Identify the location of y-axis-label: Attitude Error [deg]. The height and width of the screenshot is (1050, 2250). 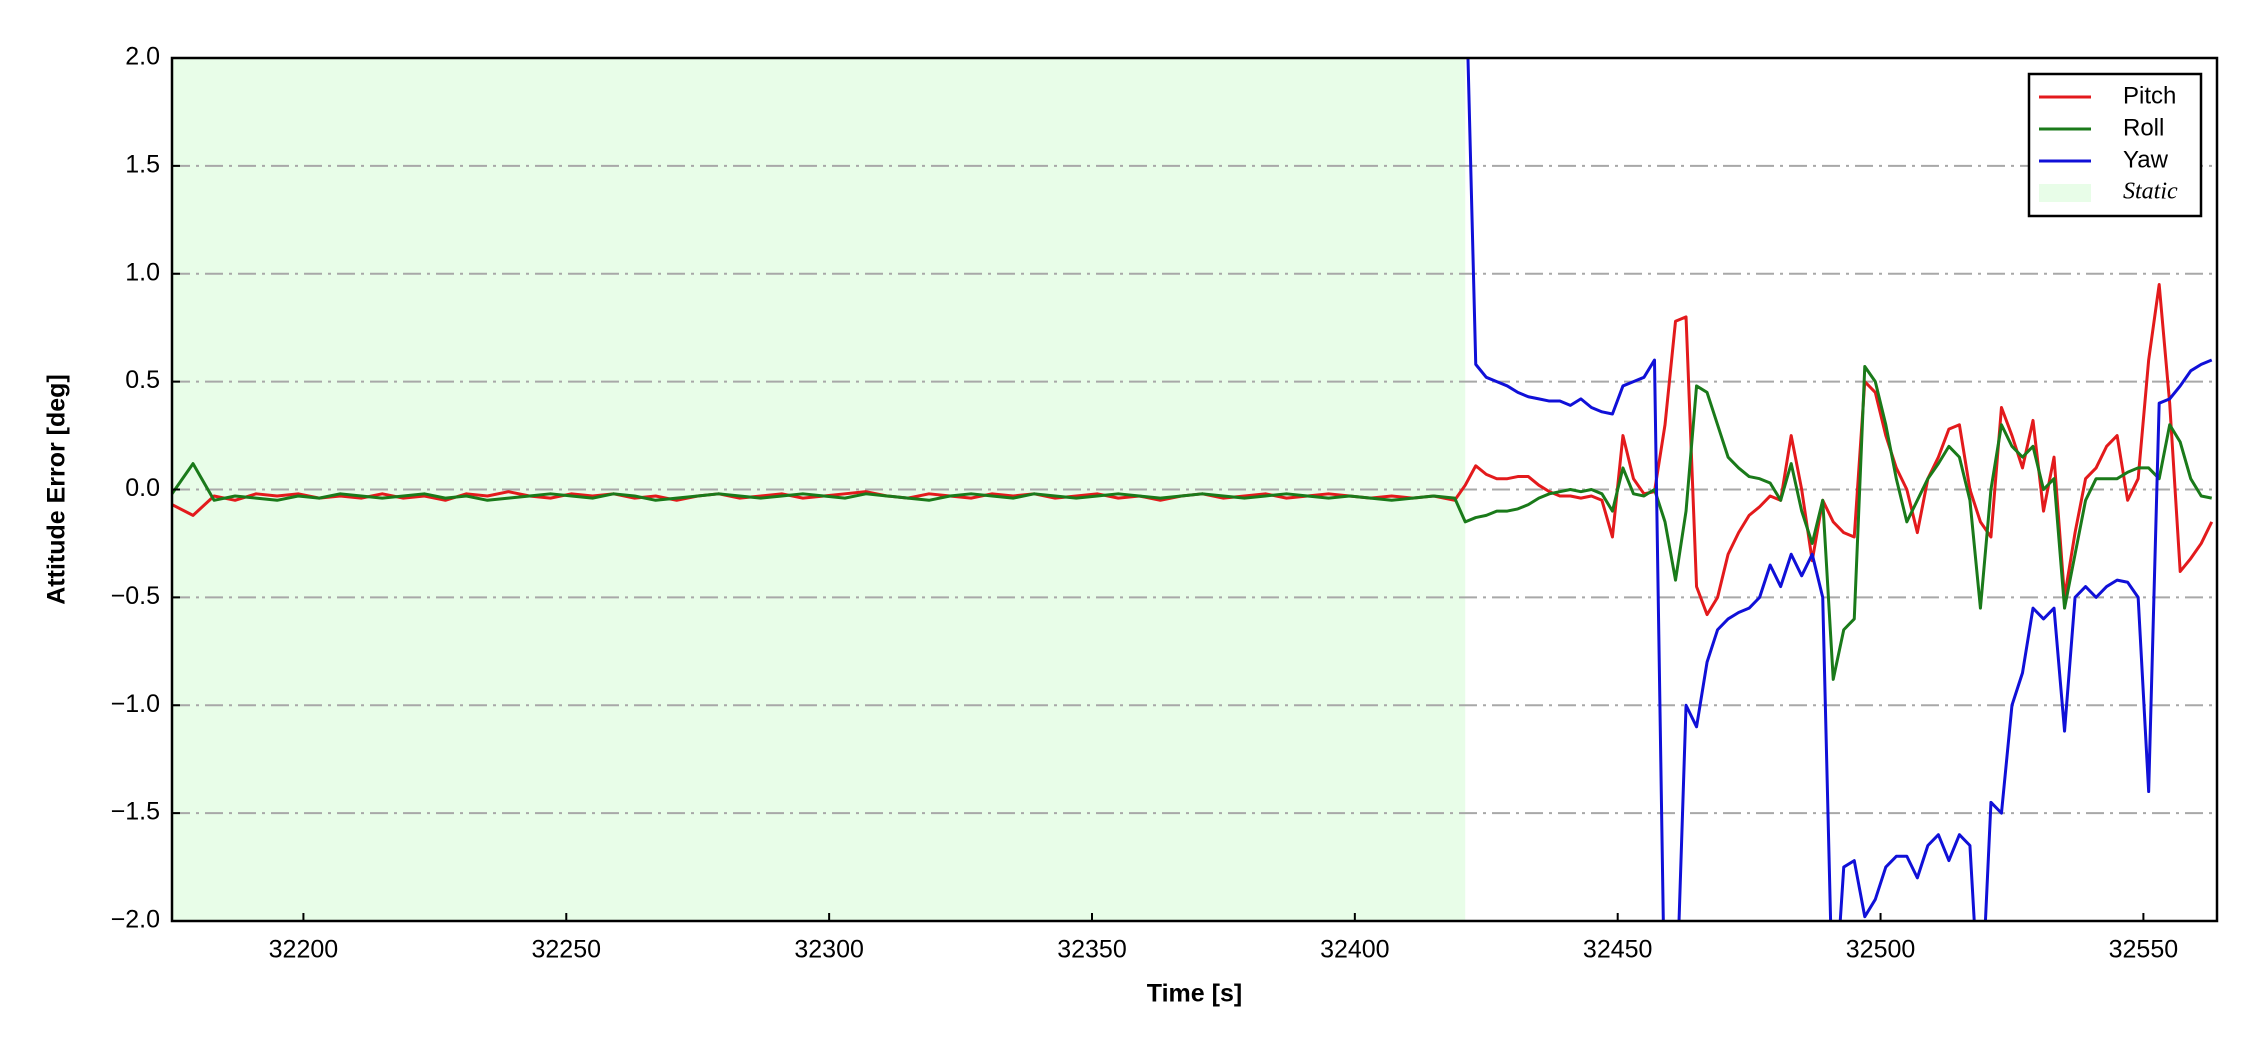
(57, 489).